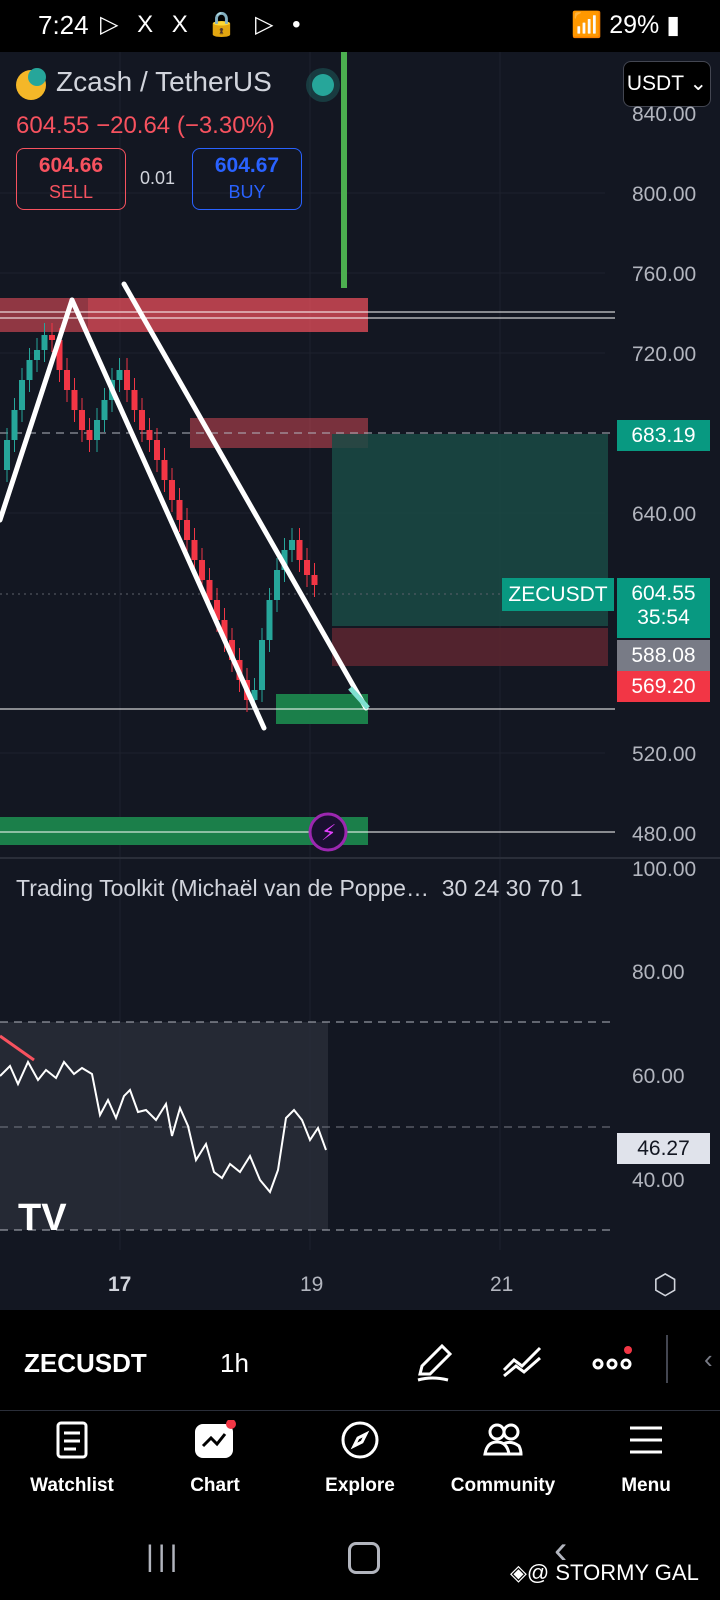 The image size is (720, 1600). What do you see at coordinates (37, 77) in the screenshot?
I see `tether-logo-icon` at bounding box center [37, 77].